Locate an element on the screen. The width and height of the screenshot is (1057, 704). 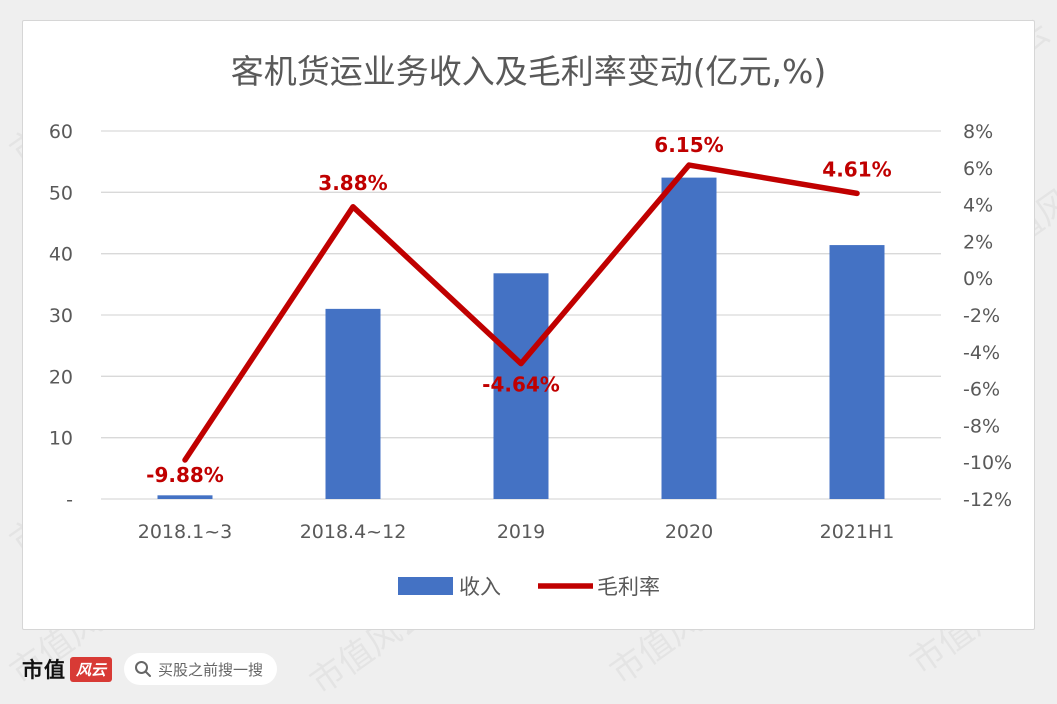
x-tick-label: 2018.4~12 is located at coordinates (353, 532).